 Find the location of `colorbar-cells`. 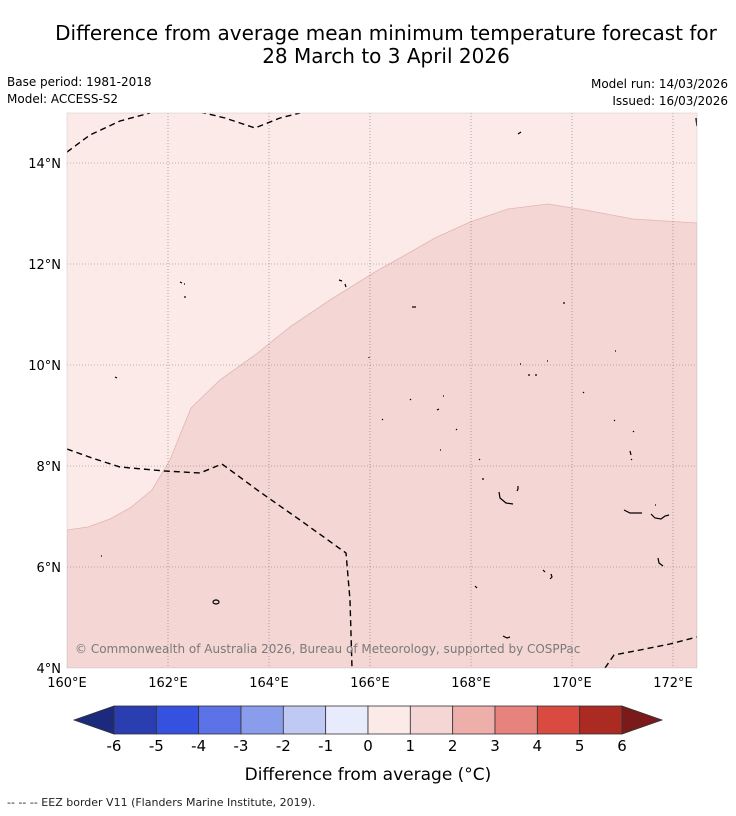

colorbar-cells is located at coordinates (368, 720).